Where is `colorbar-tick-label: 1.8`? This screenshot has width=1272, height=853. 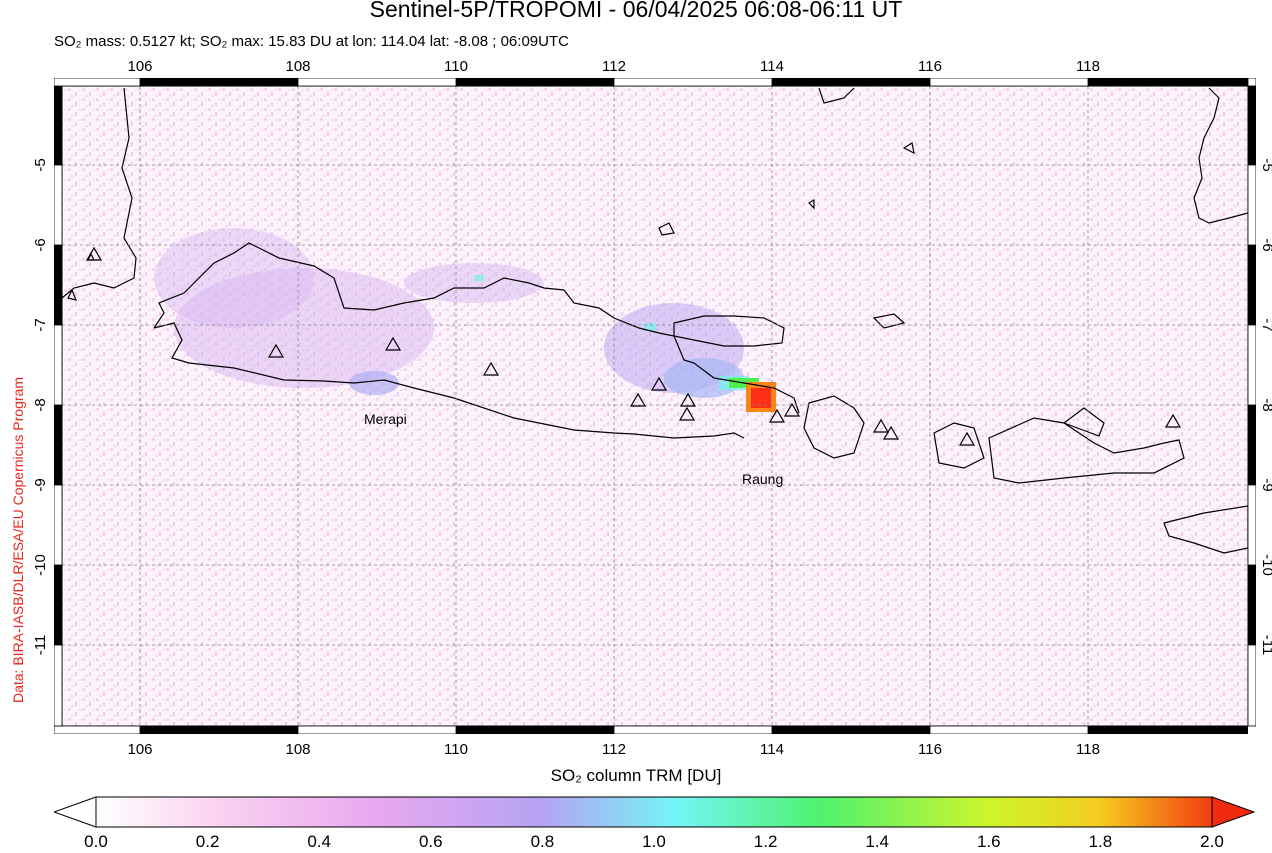 colorbar-tick-label: 1.8 is located at coordinates (1100, 841).